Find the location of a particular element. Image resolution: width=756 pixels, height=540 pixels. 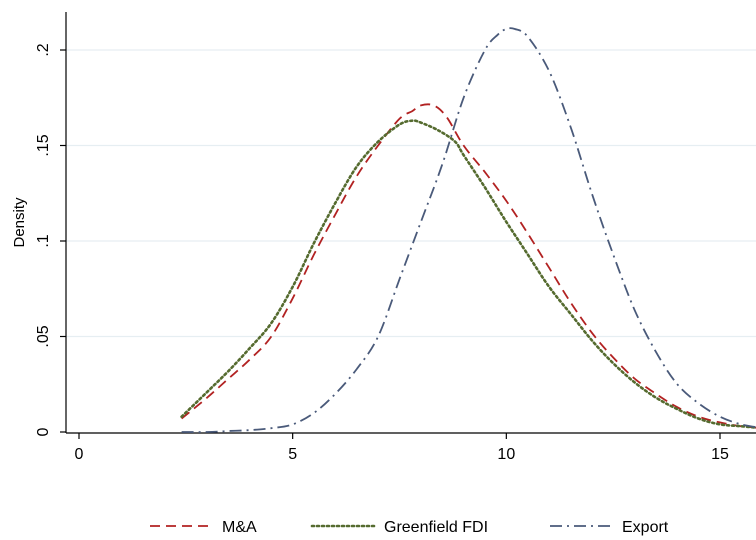

legend-item: Greenfield FDI is located at coordinates (399, 527).